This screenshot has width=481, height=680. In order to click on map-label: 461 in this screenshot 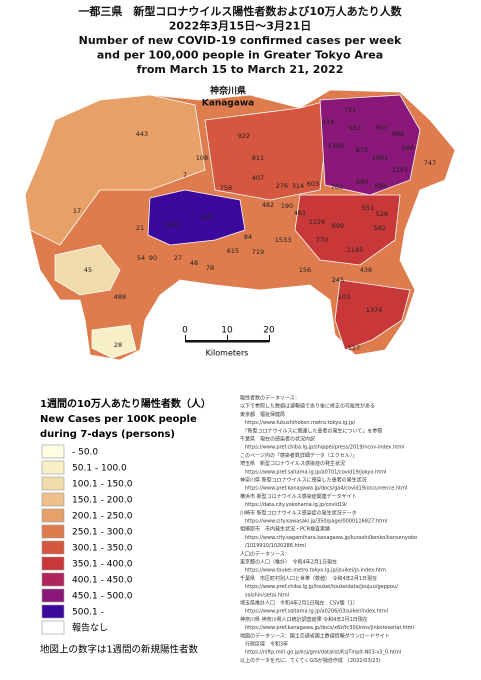, I will do `click(300, 213)`.